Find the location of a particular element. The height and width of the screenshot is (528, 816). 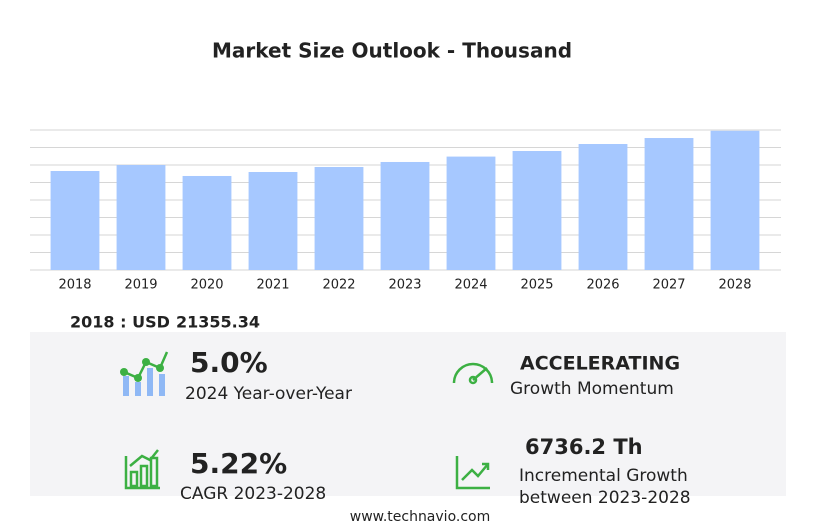

stat-label: Incremental Growth is located at coordinates (603, 476).